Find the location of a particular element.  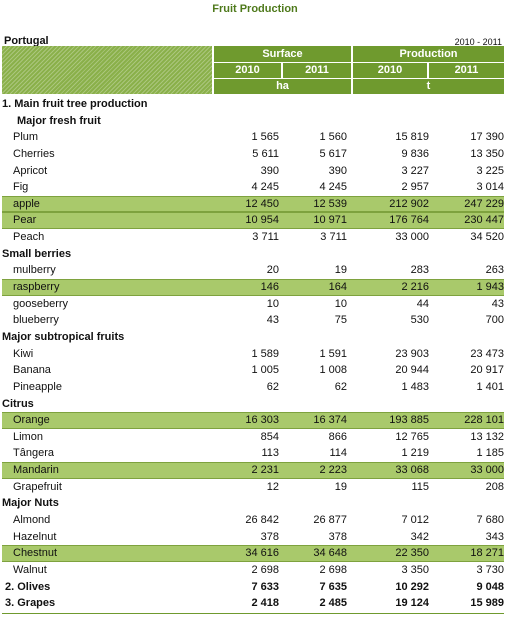

surface-2010-cell: 5 611 is located at coordinates (265, 153).